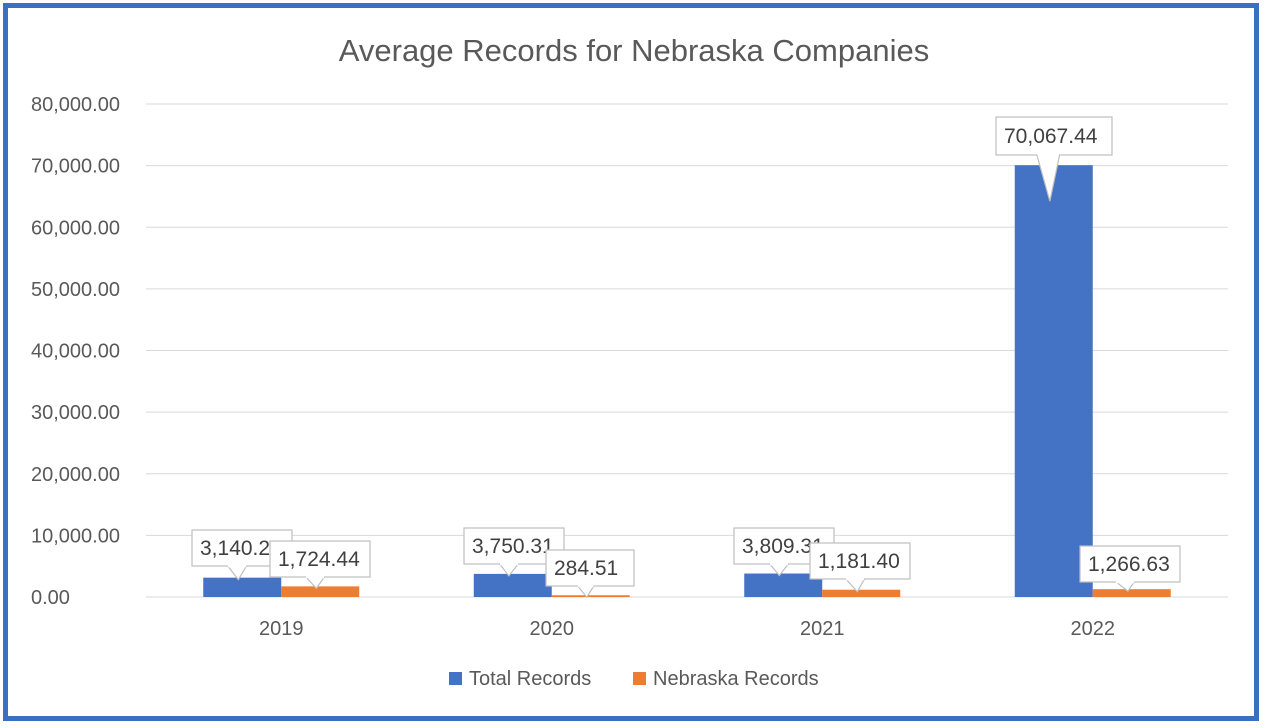  Describe the element at coordinates (1093, 629) in the screenshot. I see `x-category-label: 2022` at that location.